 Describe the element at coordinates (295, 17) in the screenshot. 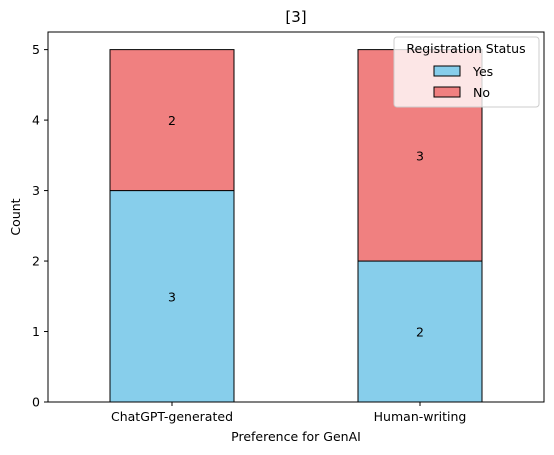

I see `chart-title: [3]` at that location.